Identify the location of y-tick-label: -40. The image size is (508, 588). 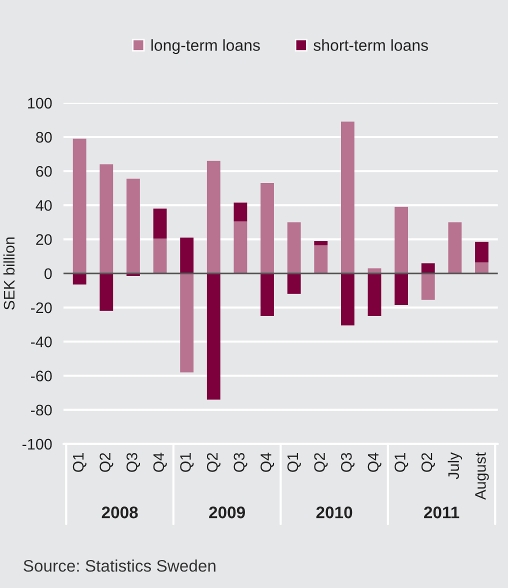
(41, 342).